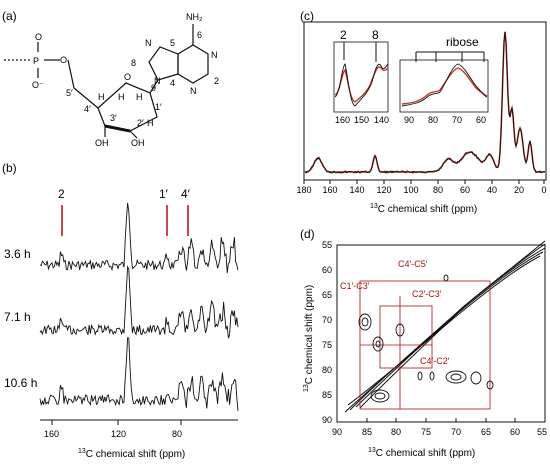 Image resolution: width=550 pixels, height=474 pixels. I want to click on panel-b-xlabel: 13C chemical shift (ppm), so click(131, 454).